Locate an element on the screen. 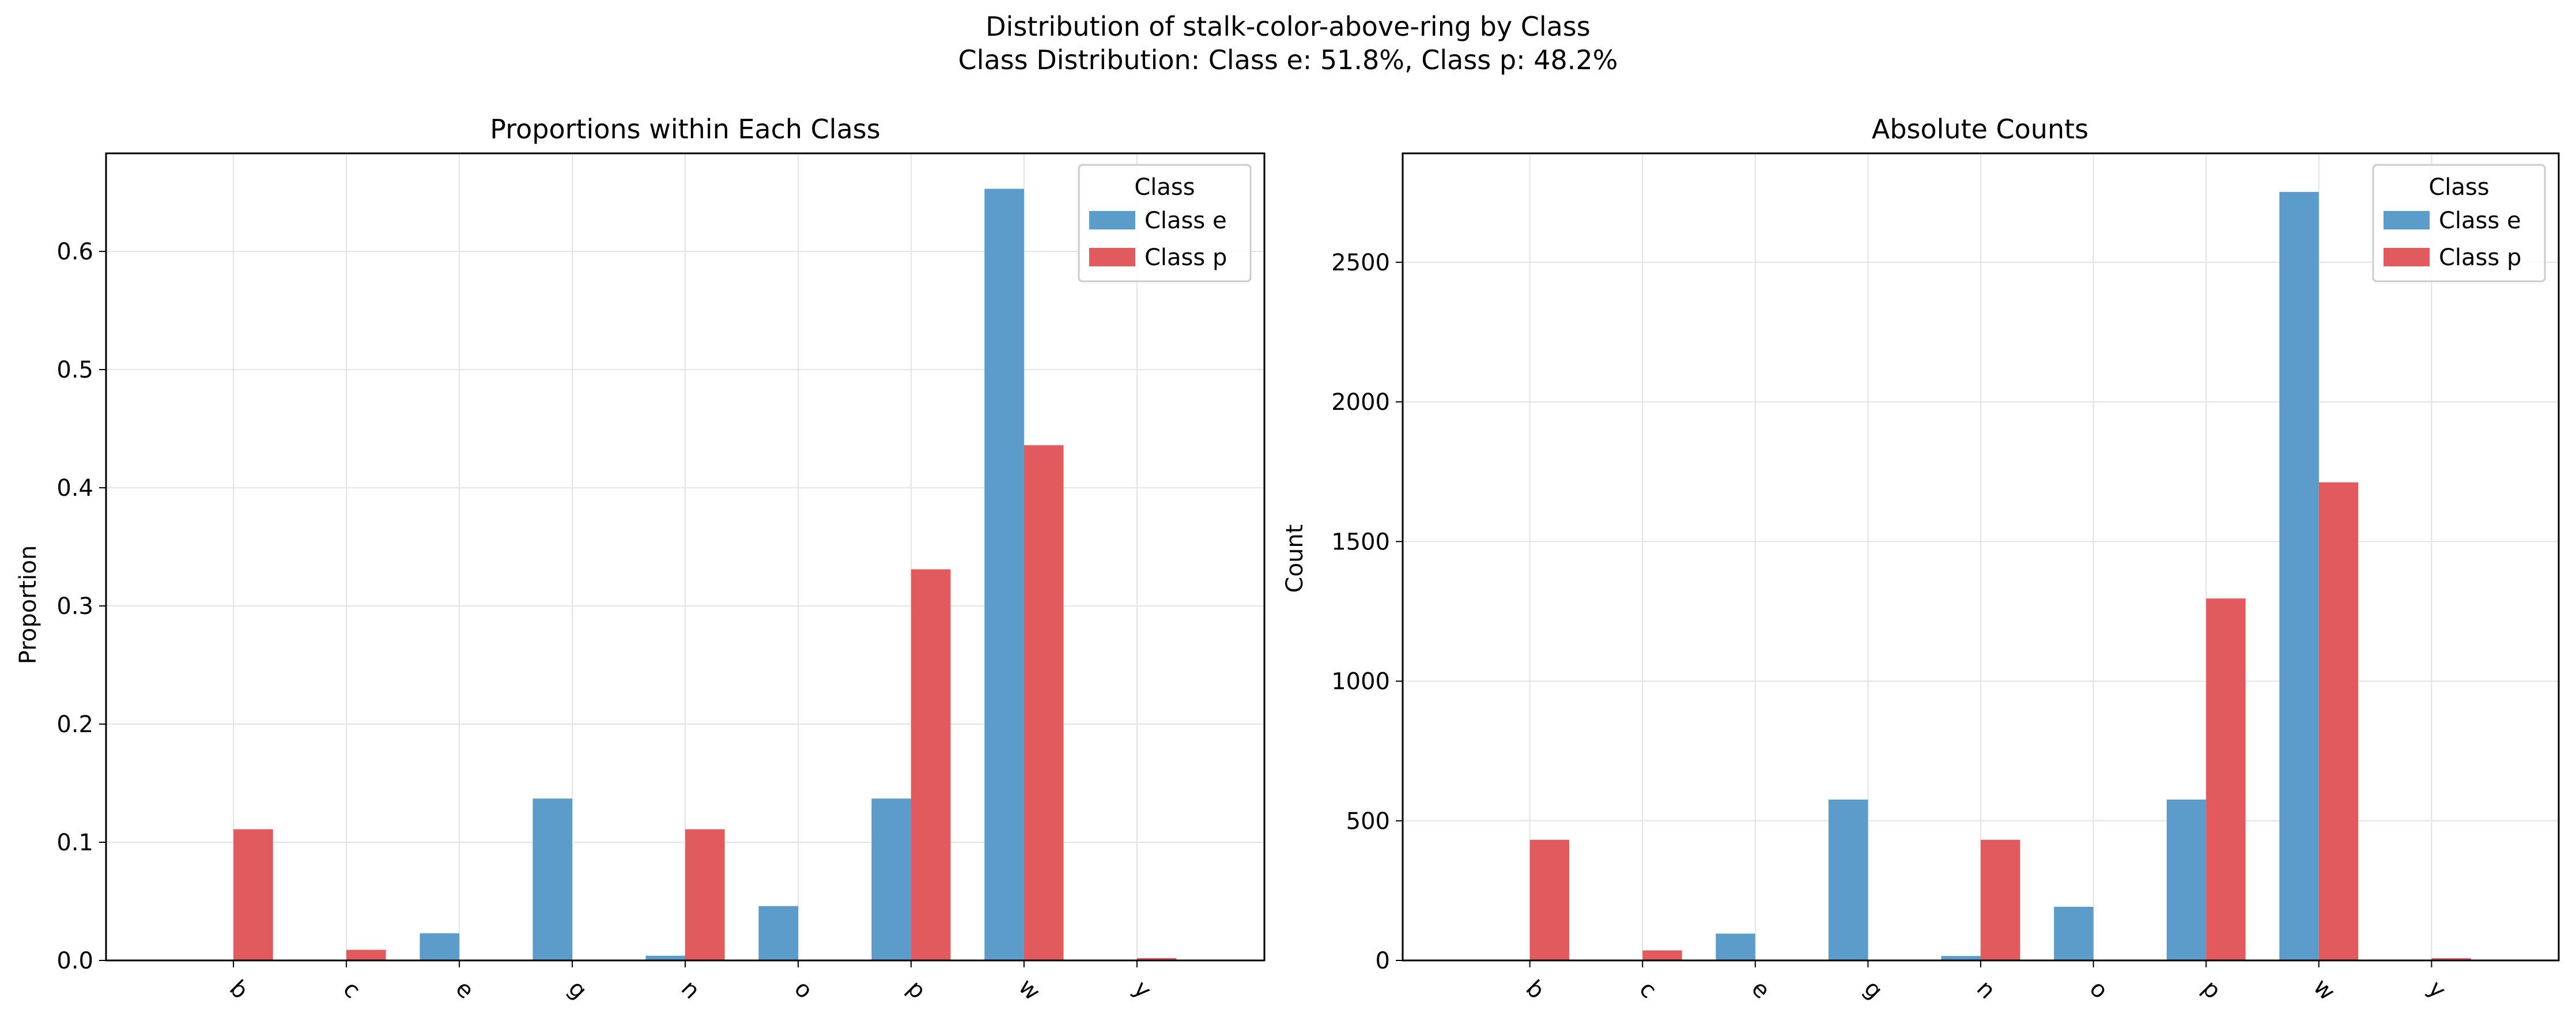  y-tick-label: 2000 is located at coordinates (1360, 402).